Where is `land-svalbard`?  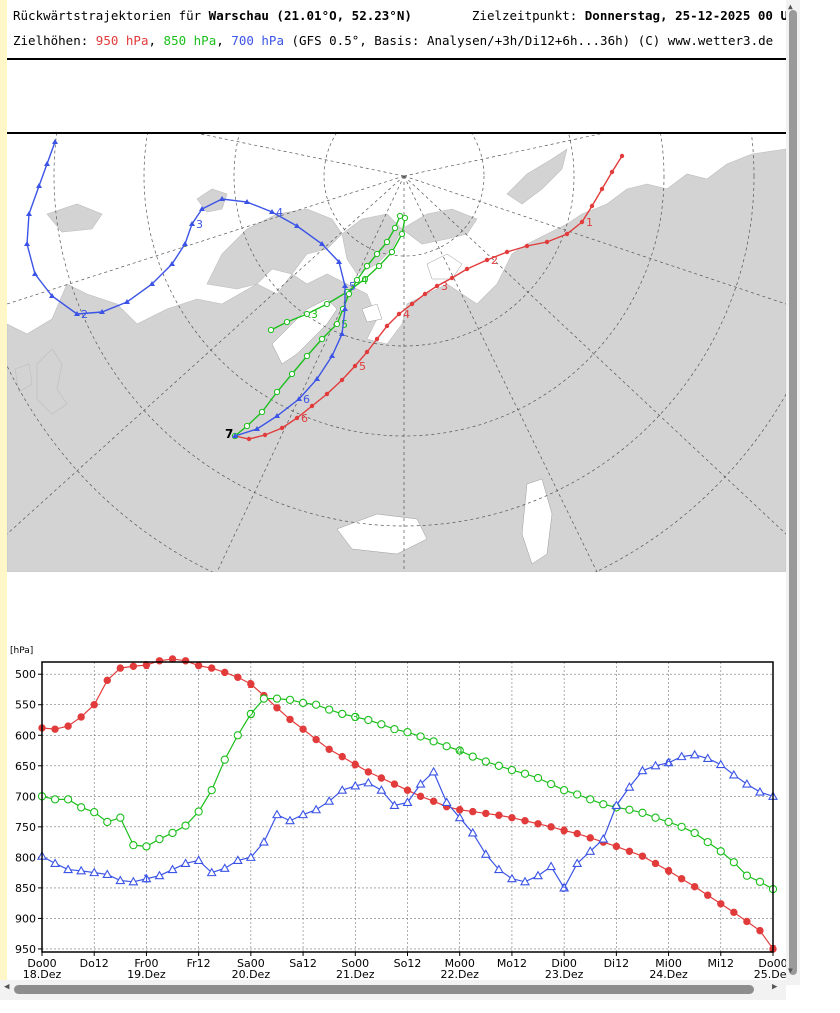
land-svalbard is located at coordinates (212, 200).